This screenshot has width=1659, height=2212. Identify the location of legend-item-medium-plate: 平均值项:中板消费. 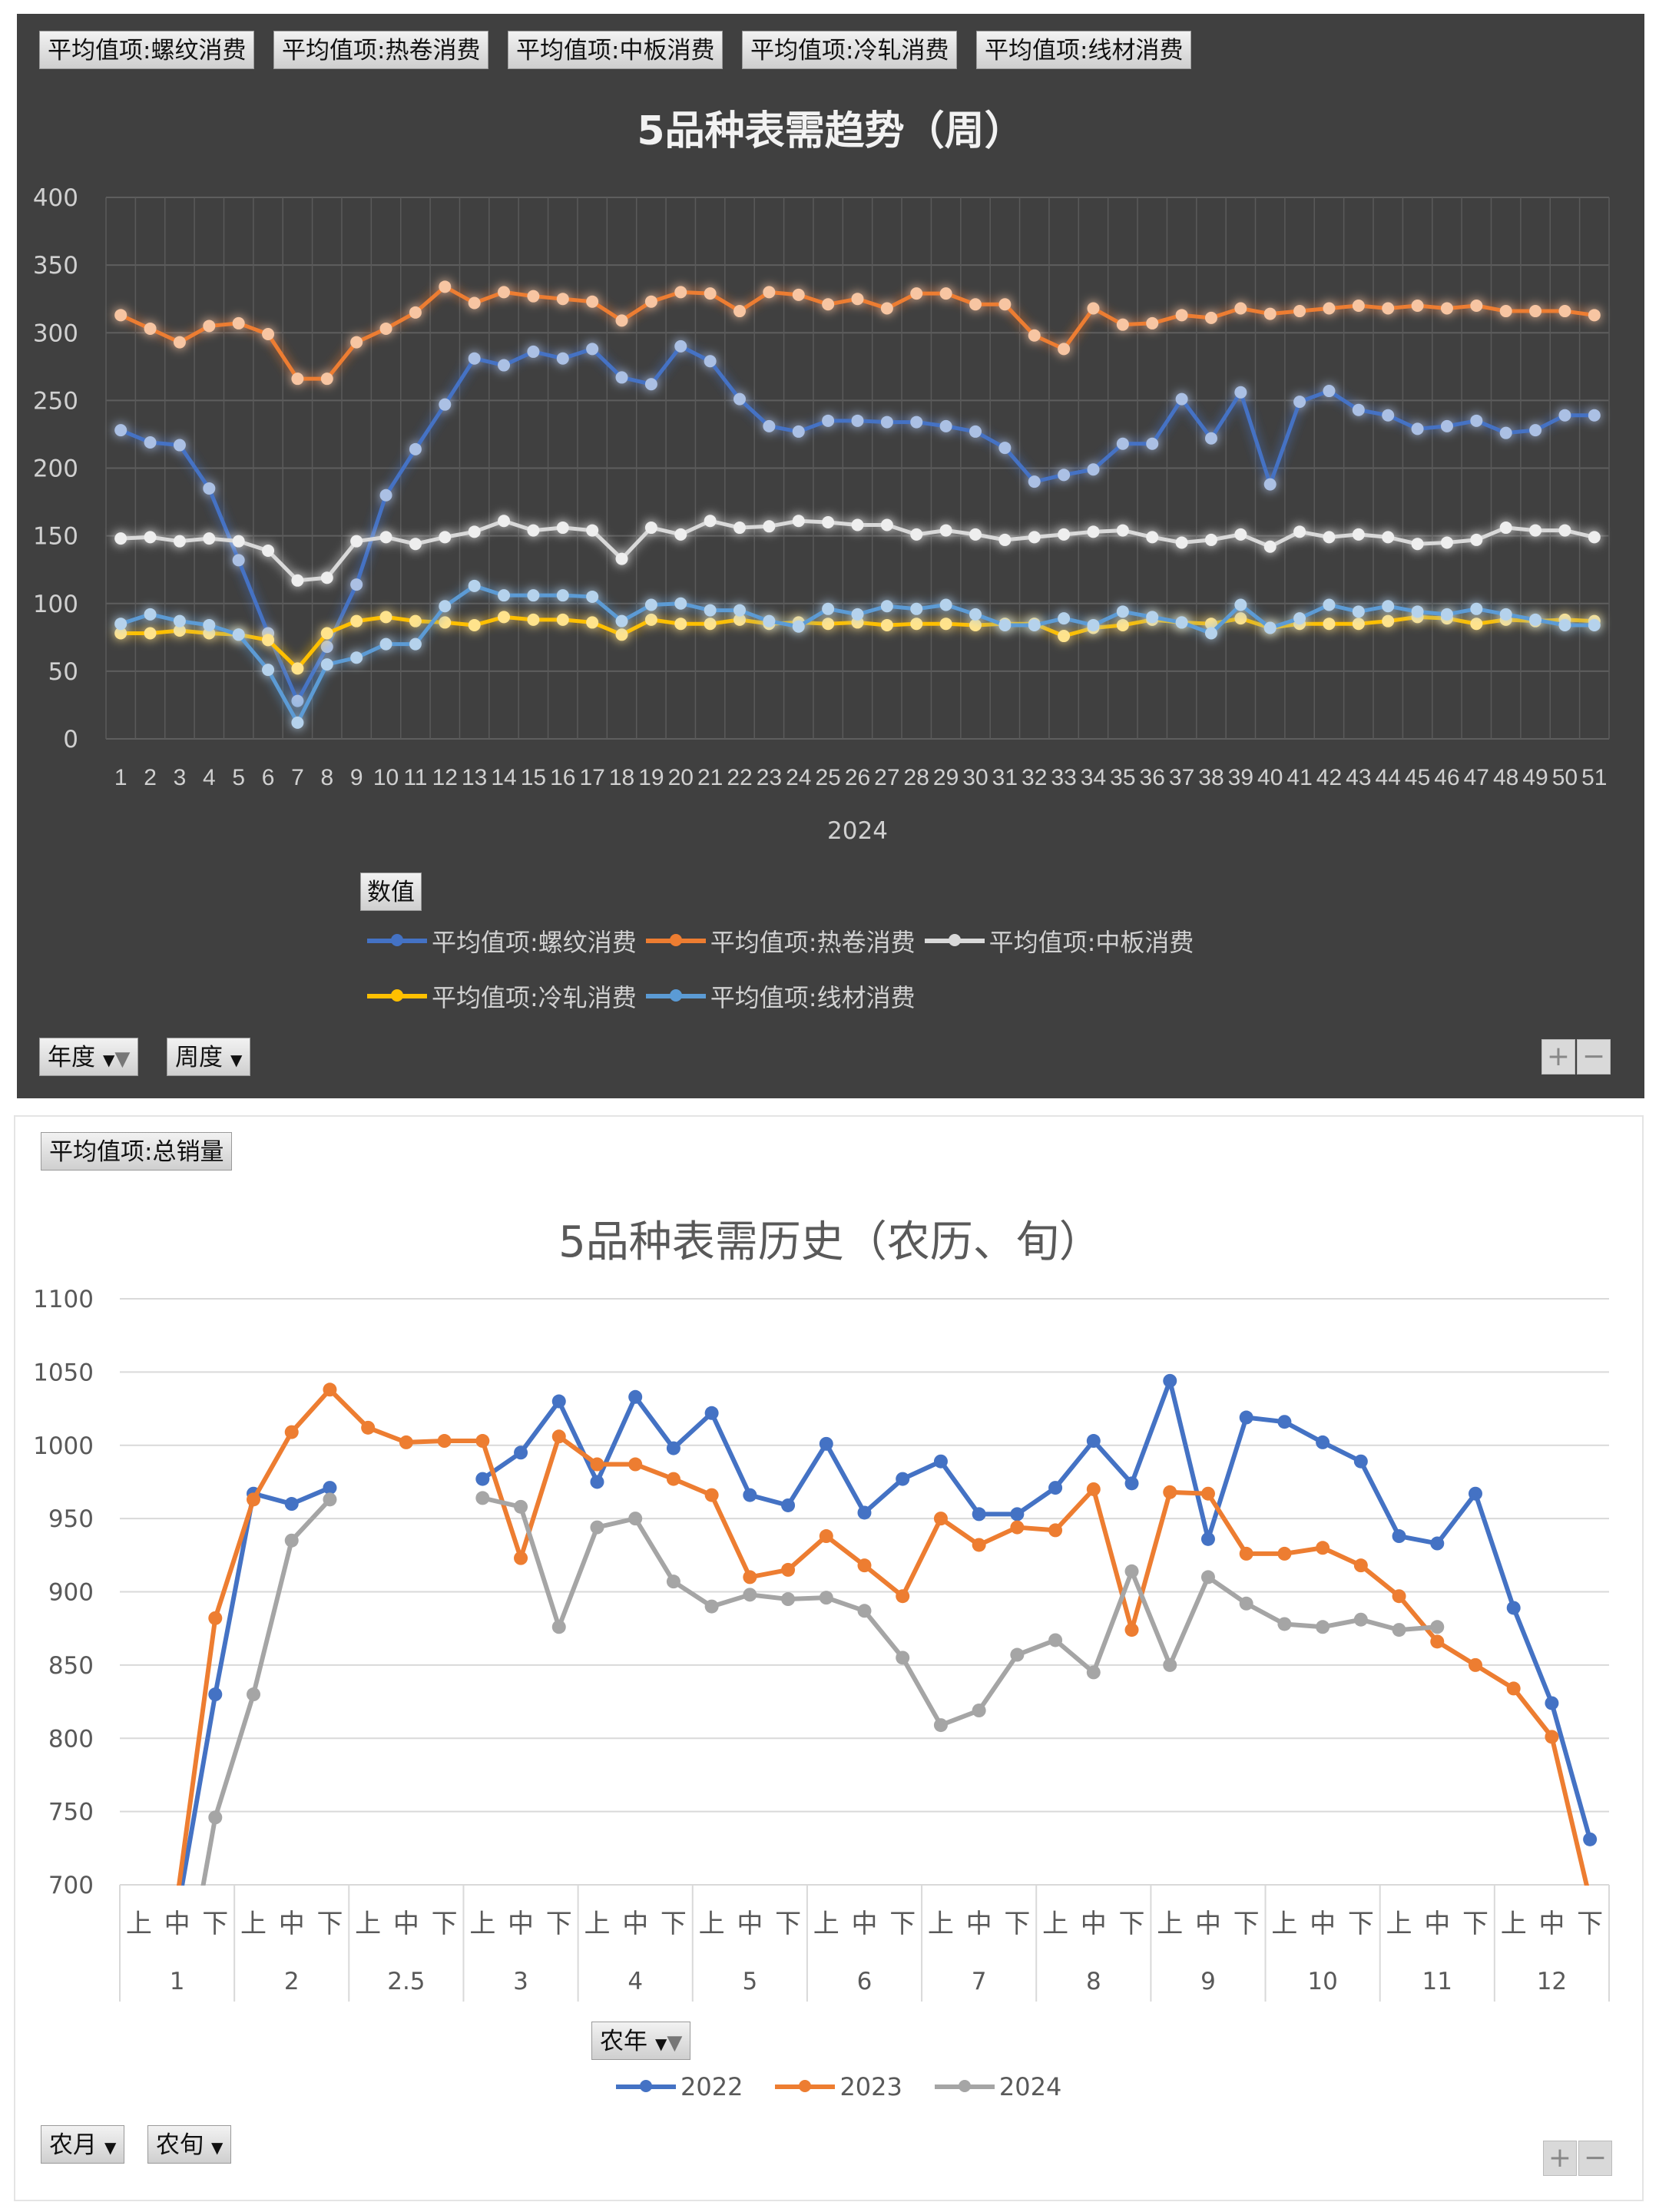
(1059, 941).